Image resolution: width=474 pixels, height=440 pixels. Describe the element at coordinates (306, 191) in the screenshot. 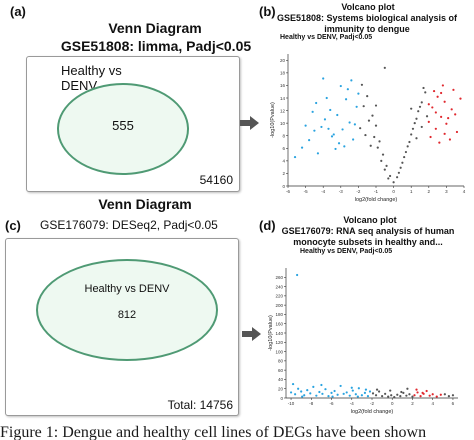

I see `x-tick-label: -5` at that location.